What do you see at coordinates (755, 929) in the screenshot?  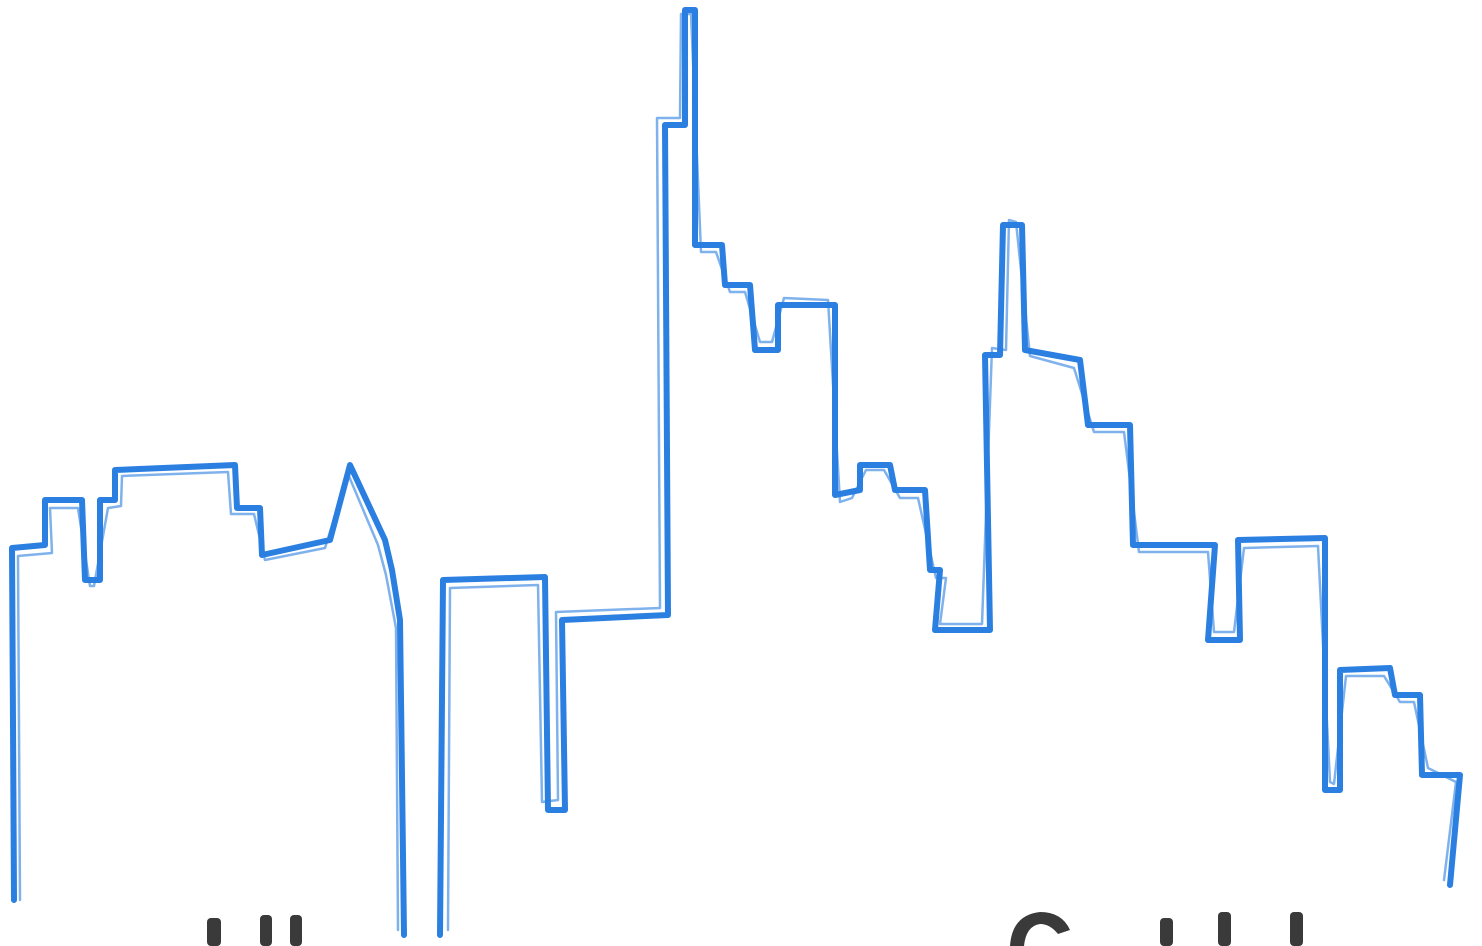 I see `cut-off-heading` at bounding box center [755, 929].